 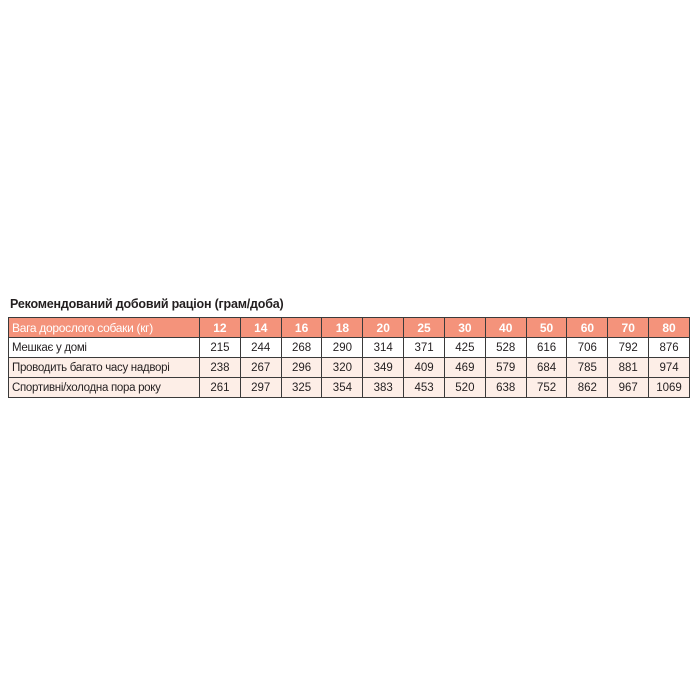 What do you see at coordinates (628, 327) in the screenshot?
I see `cell: 70` at bounding box center [628, 327].